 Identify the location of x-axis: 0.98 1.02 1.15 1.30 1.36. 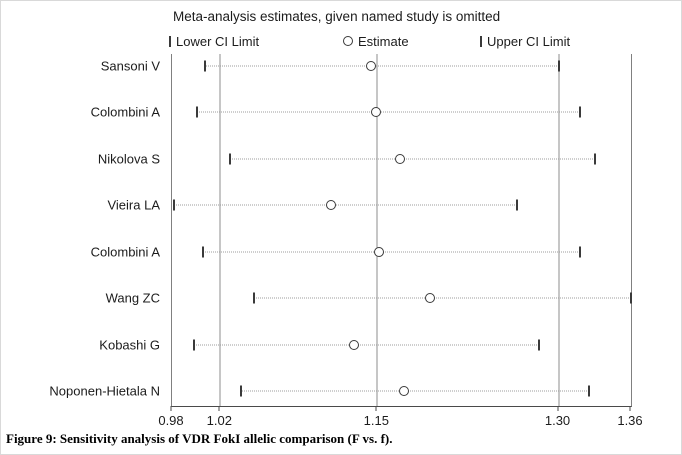
(400, 424).